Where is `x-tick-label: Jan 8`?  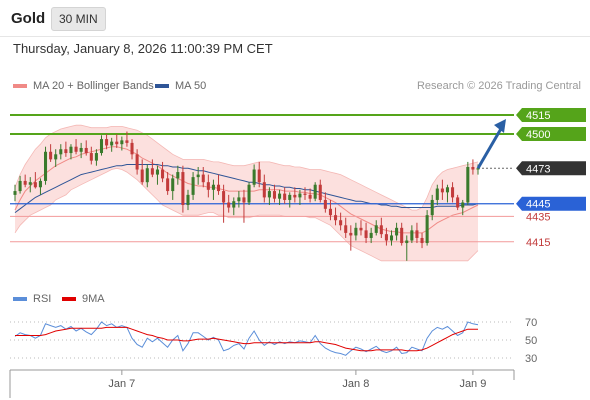
x-tick-label: Jan 8 is located at coordinates (355, 384).